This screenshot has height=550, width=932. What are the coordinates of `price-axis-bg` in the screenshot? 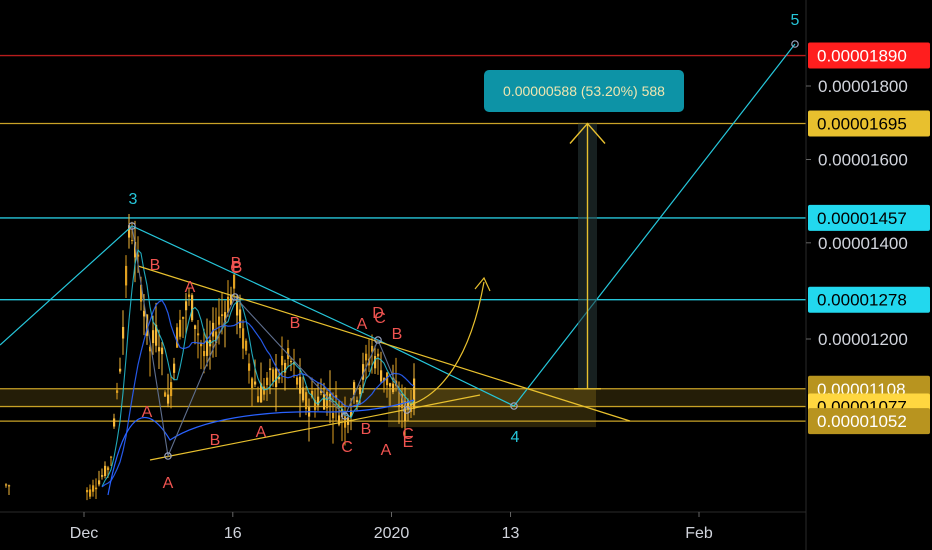 It's located at (869, 275).